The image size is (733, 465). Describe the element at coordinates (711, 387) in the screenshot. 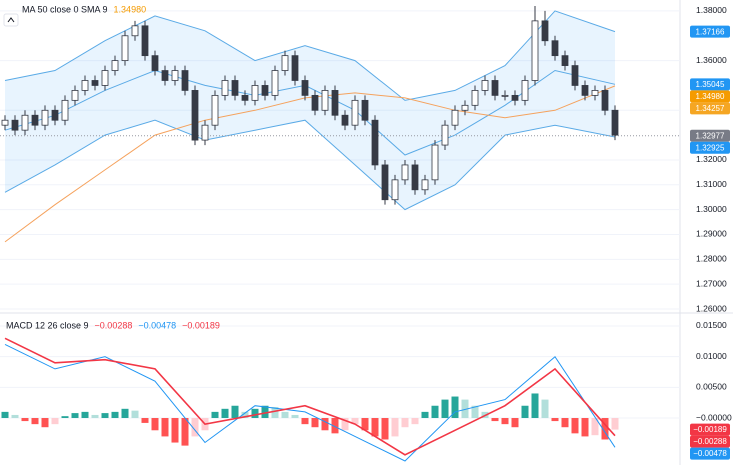

I see `y-tick-label: 0.00500` at that location.